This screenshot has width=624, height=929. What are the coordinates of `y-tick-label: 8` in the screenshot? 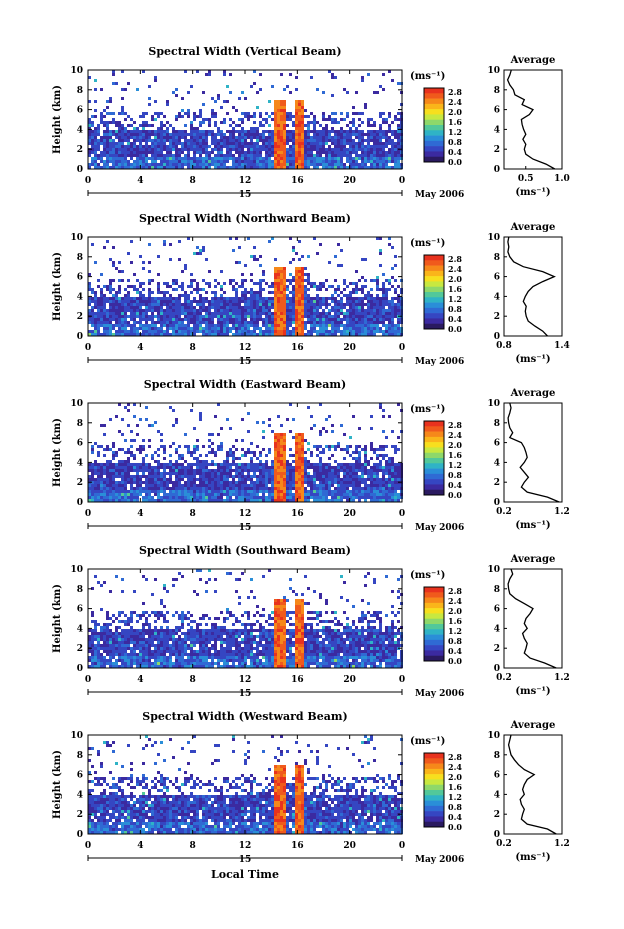 It's located at (80, 258).